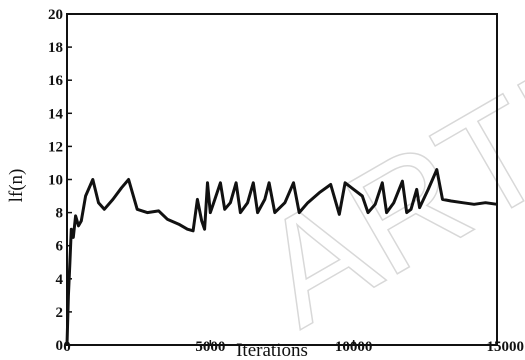 This screenshot has height=360, width=525. Describe the element at coordinates (55, 15) in the screenshot. I see `y-tick-label: 20` at that location.